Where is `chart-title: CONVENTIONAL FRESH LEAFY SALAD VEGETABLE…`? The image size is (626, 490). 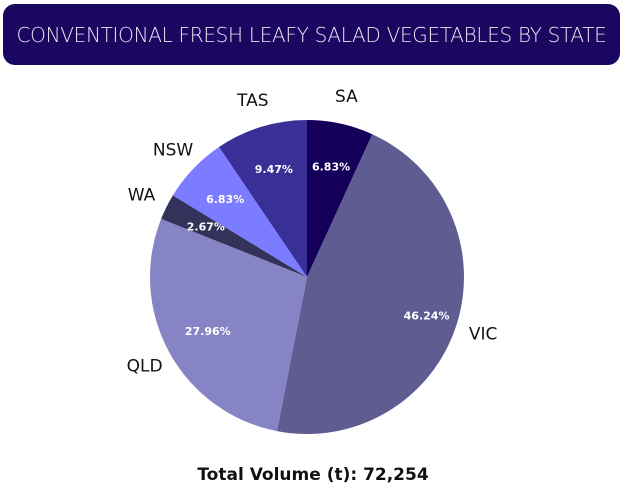 chart-title: CONVENTIONAL FRESH LEAFY SALAD VEGETABLE… is located at coordinates (311, 34).